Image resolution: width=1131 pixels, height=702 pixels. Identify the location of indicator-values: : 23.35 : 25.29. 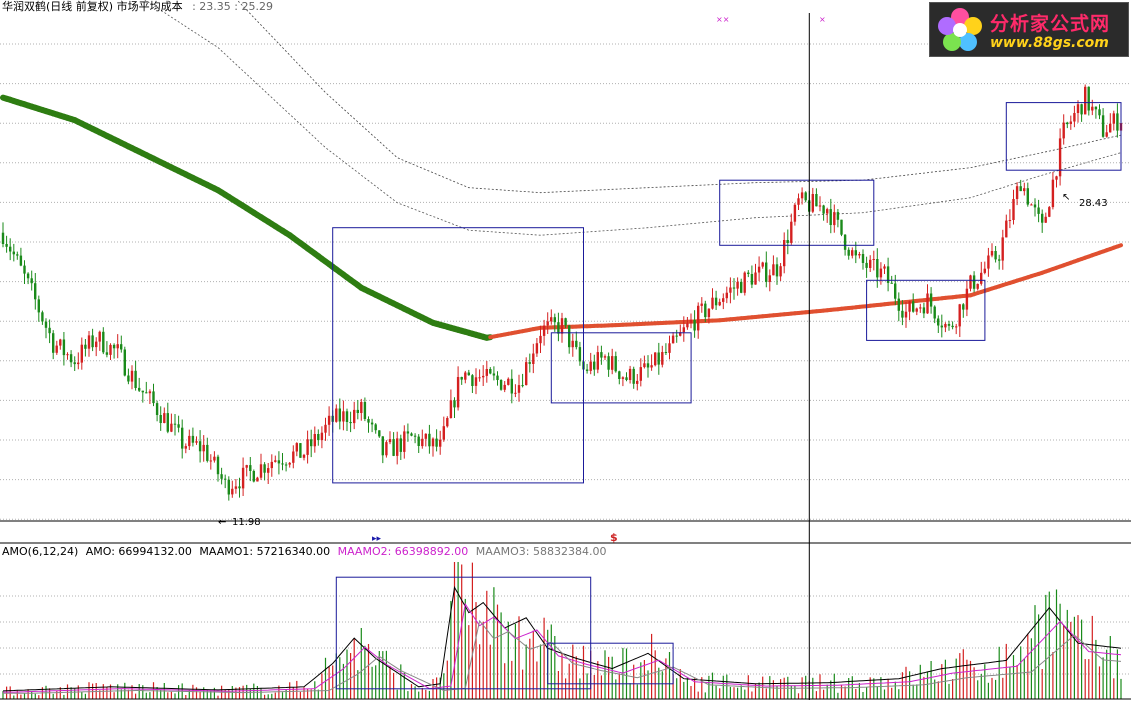
(232, 6).